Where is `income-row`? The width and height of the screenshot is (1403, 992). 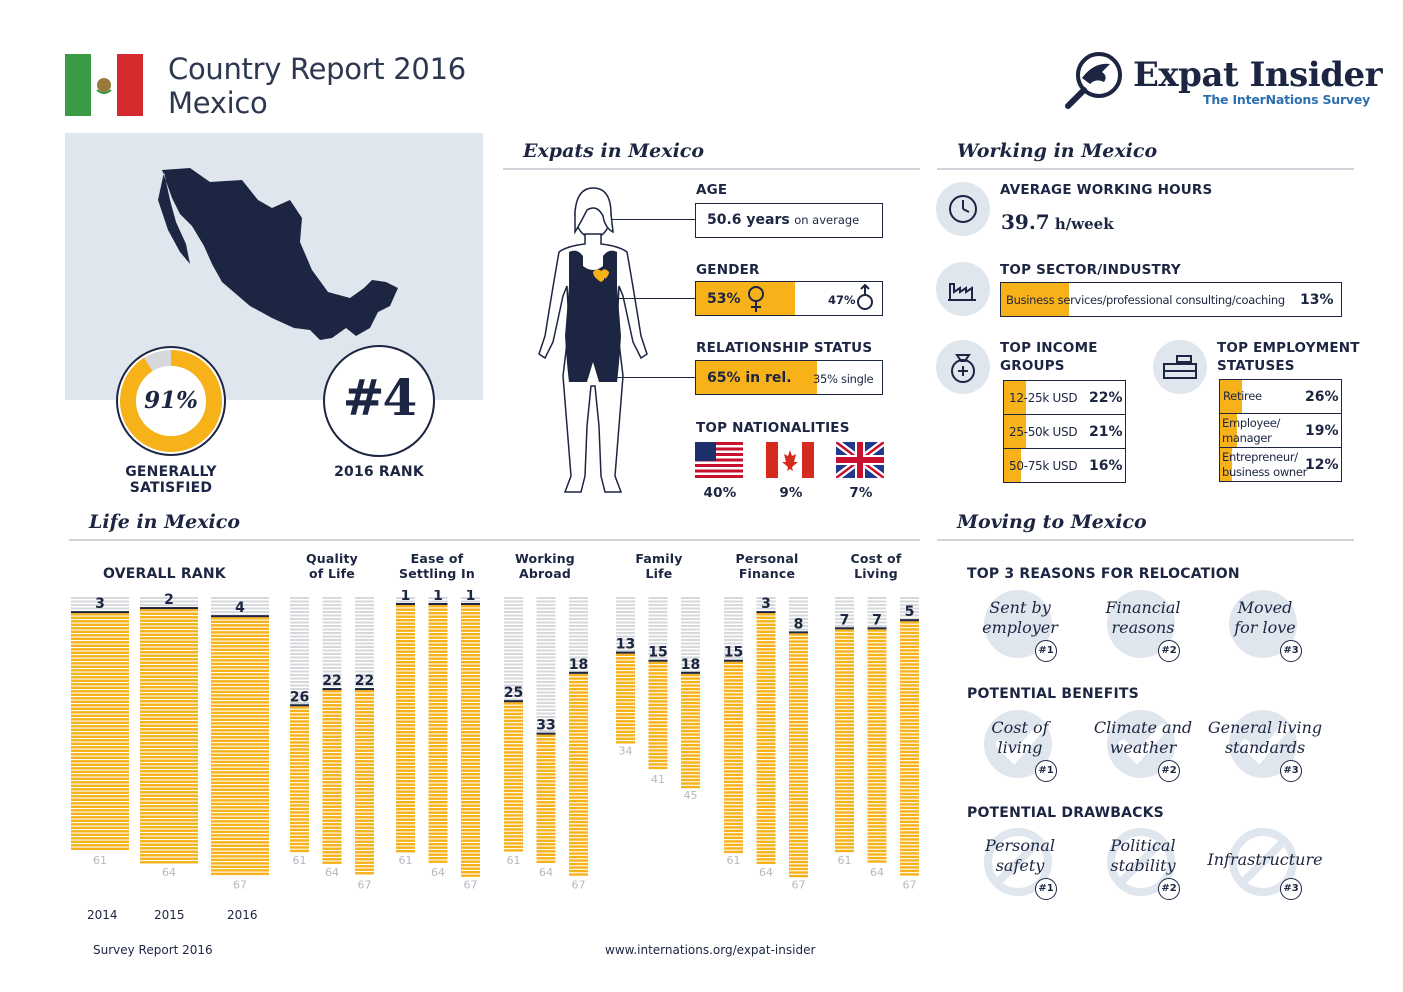
income-row is located at coordinates (1064, 465).